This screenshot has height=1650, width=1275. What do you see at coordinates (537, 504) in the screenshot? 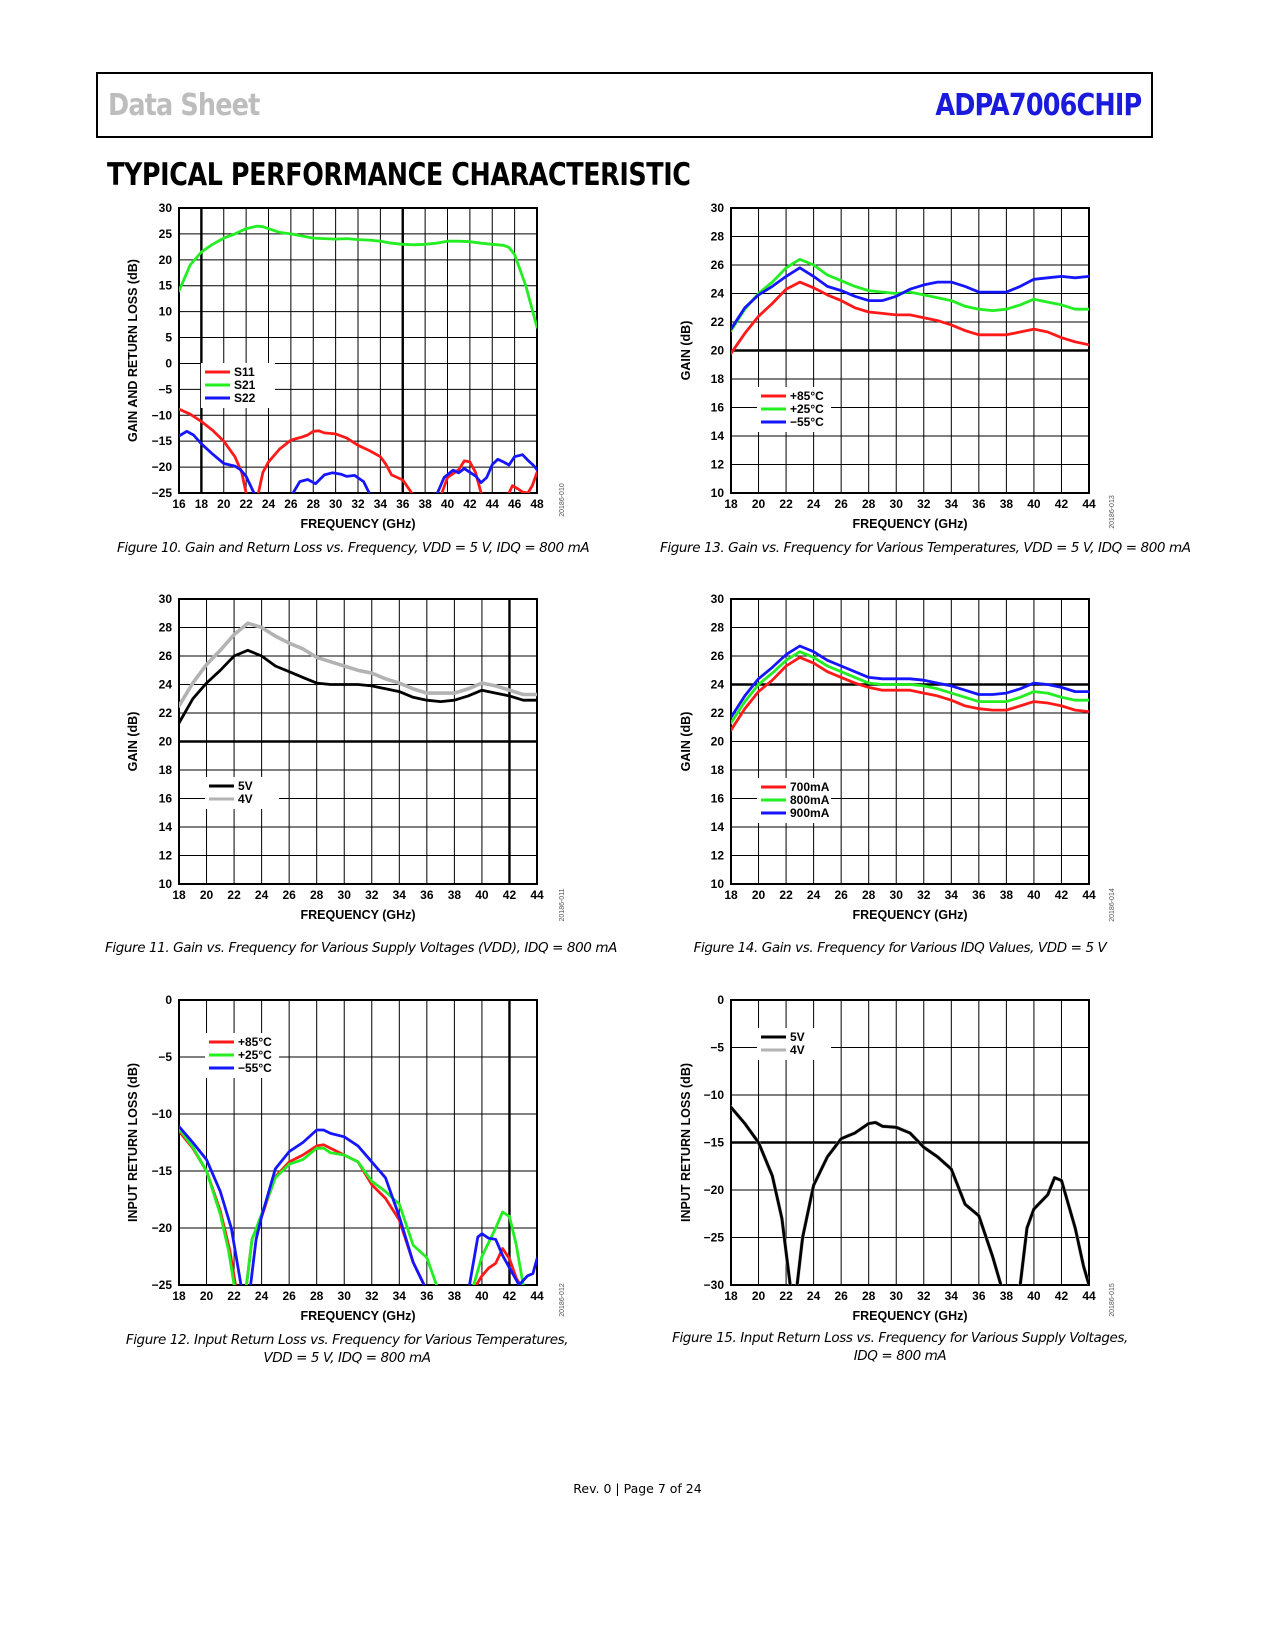
I see `x-tick-label: 48` at bounding box center [537, 504].